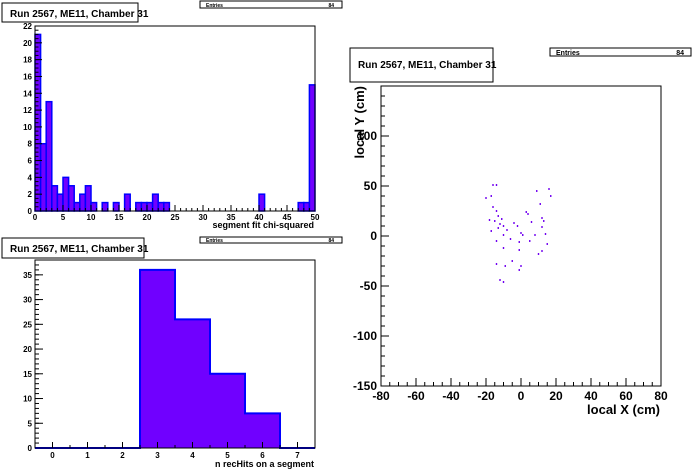 The image size is (696, 472). What do you see at coordinates (271, 4) in the screenshot?
I see `chi2-stats-box` at bounding box center [271, 4].